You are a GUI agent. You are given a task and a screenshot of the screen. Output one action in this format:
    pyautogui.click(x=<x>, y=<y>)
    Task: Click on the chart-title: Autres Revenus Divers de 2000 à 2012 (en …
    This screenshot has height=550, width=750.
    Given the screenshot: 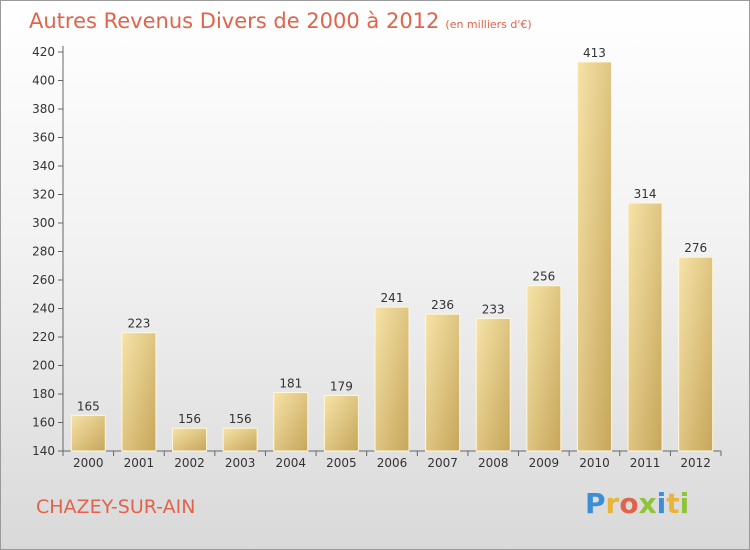 What is the action you would take?
    pyautogui.click(x=280, y=21)
    